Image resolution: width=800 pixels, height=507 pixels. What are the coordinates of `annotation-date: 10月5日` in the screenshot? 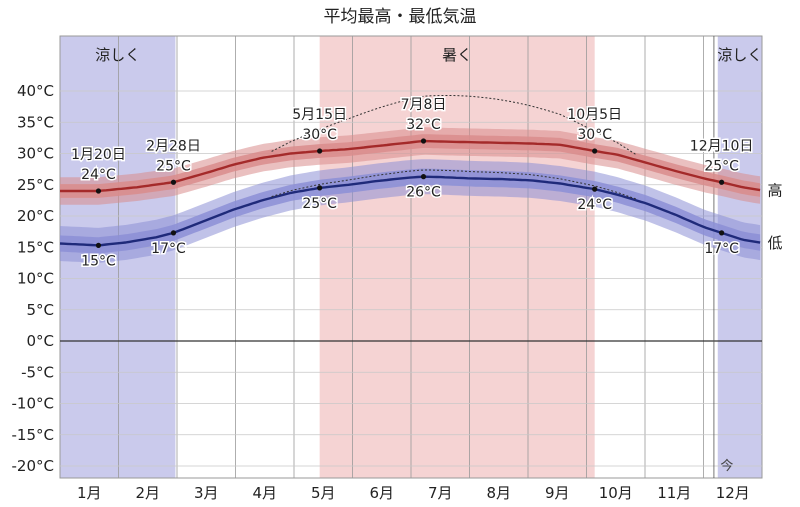 It's located at (594, 115).